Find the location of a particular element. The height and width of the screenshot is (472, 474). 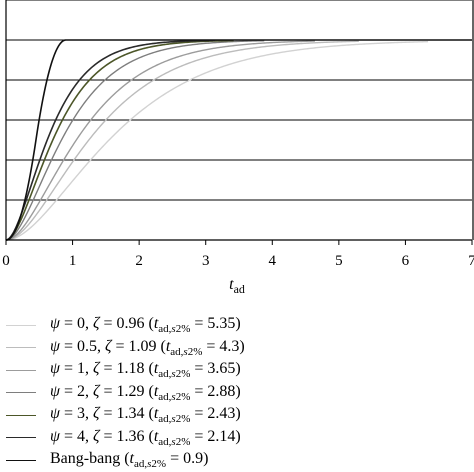

x-tick-label: 6 is located at coordinates (406, 261).